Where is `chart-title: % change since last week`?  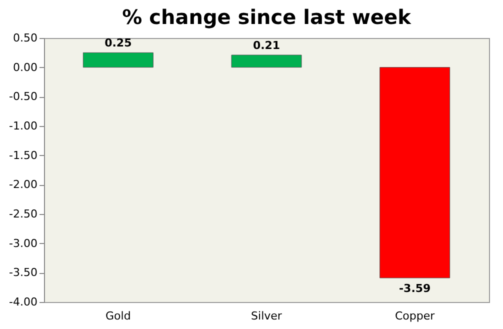
chart-title: % change since last week is located at coordinates (267, 17).